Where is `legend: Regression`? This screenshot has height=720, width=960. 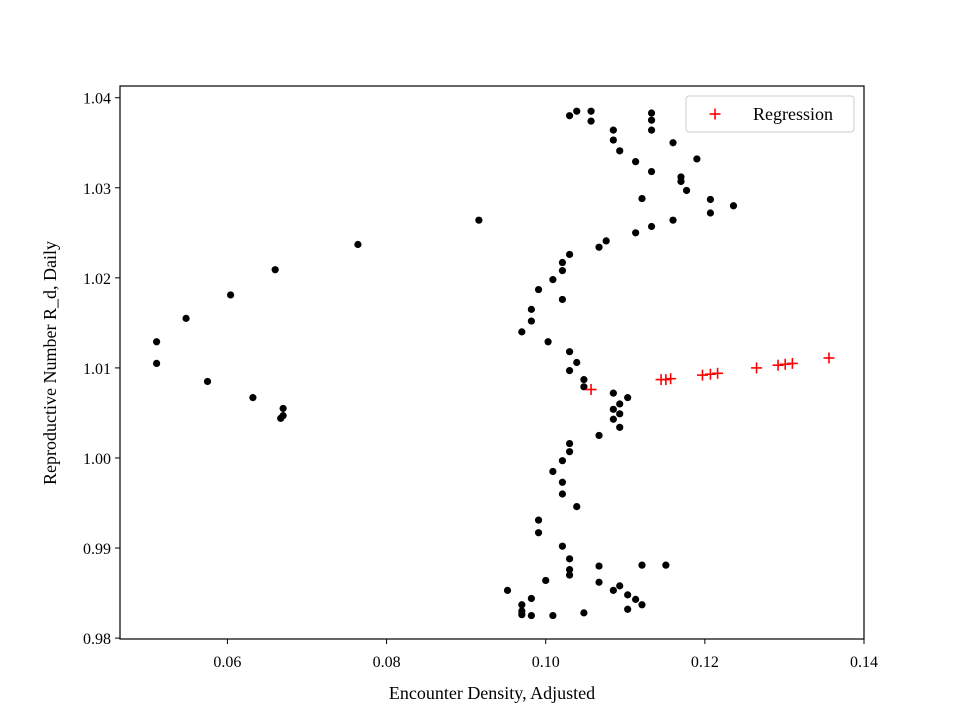
legend: Regression is located at coordinates (770, 114).